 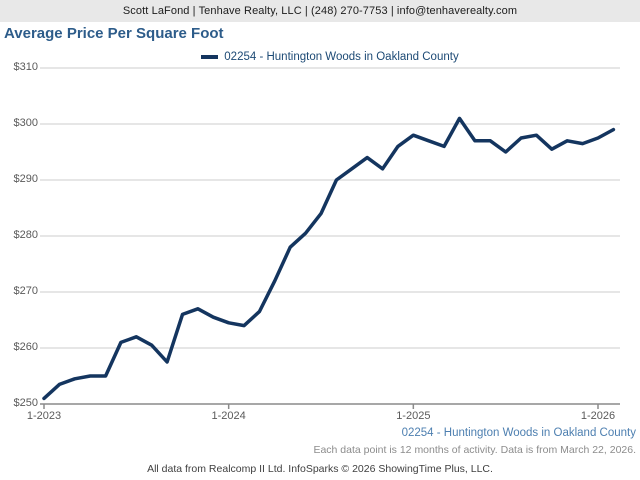 I want to click on y-axis-tick-label: $310, so click(x=25, y=67).